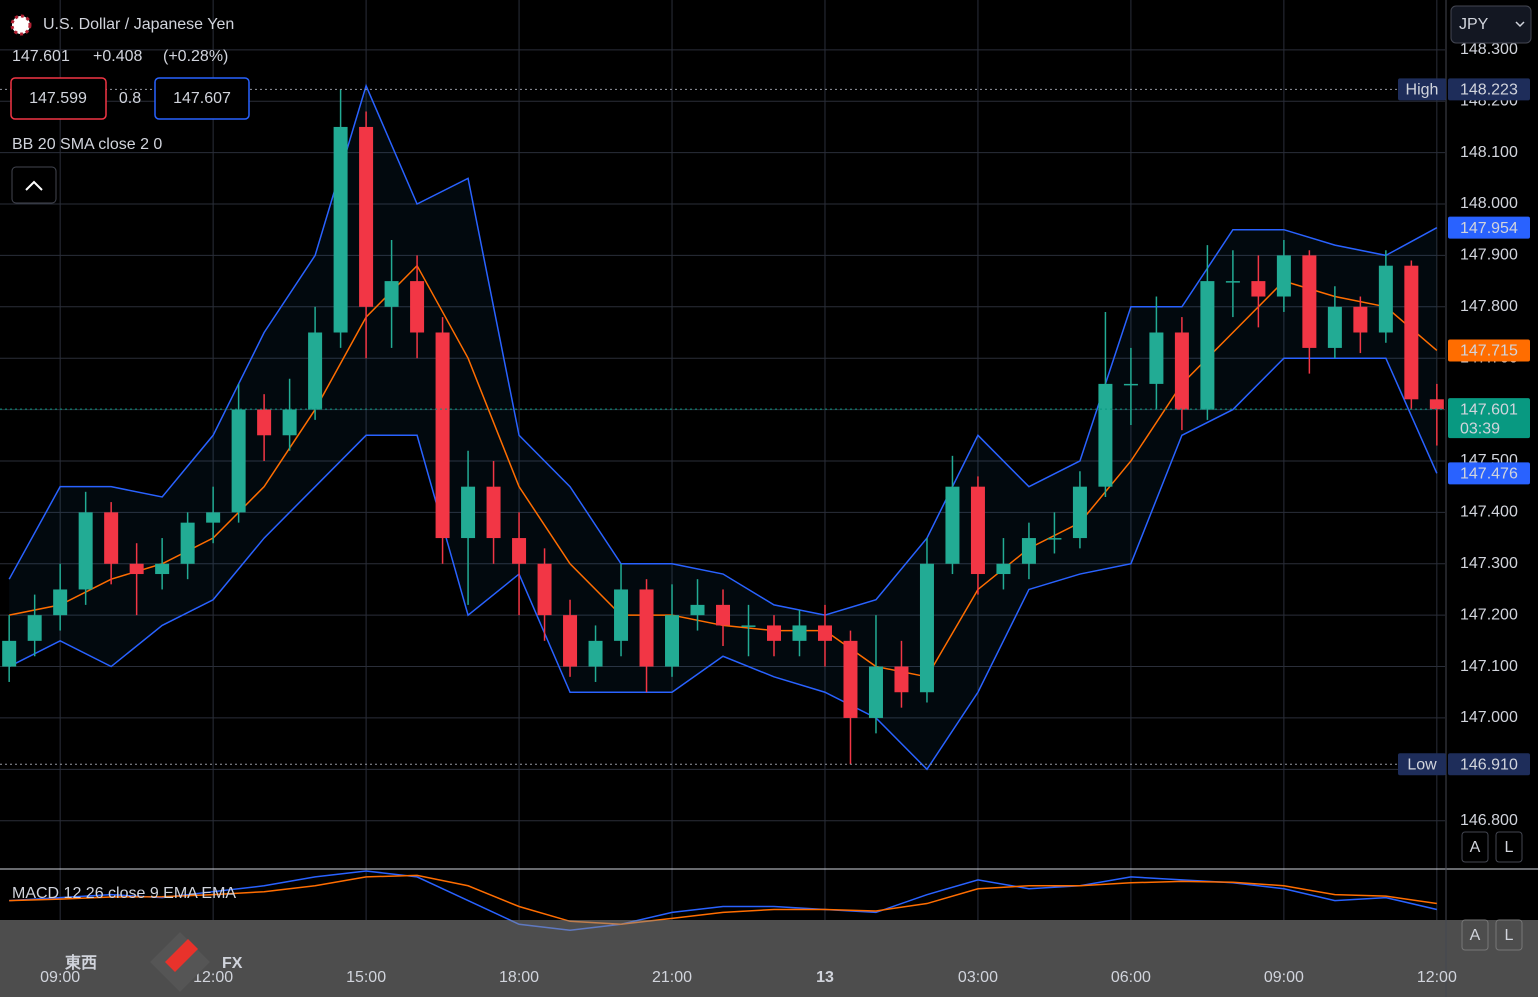 The width and height of the screenshot is (1538, 997). I want to click on last-price: 147.601, so click(41, 56).